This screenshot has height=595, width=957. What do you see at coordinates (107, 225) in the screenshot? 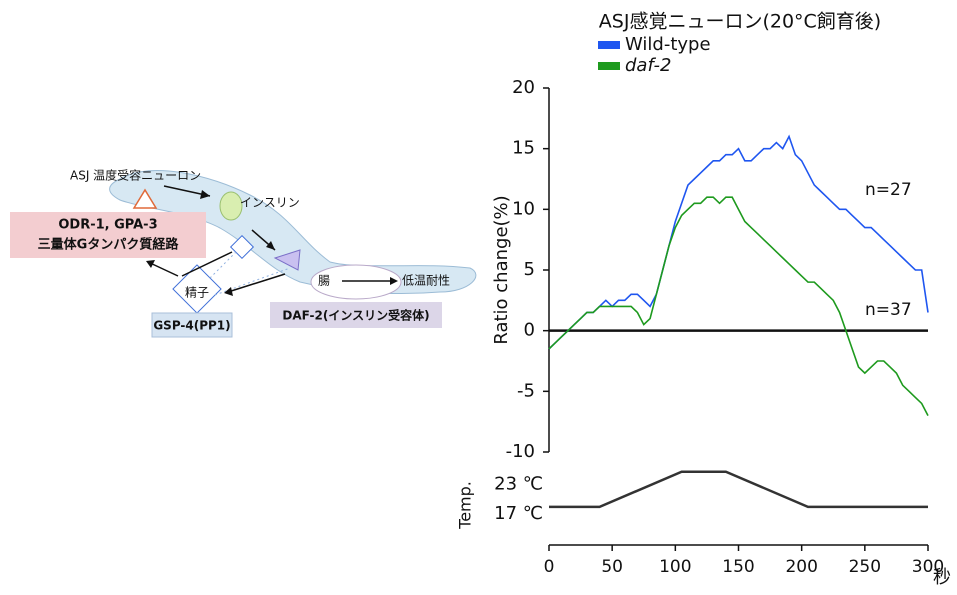
I see `pathway-title: ODR-1, GPA-3` at bounding box center [107, 225].